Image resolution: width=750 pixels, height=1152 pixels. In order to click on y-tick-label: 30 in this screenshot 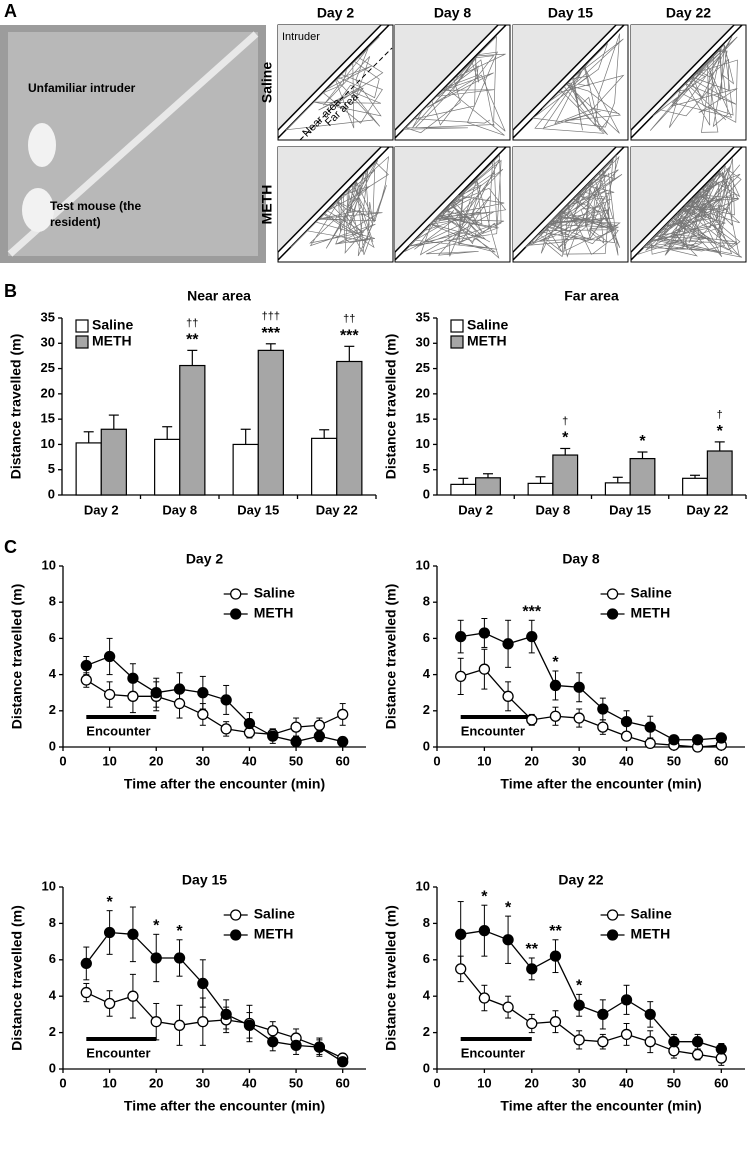, I will do `click(48, 342)`.